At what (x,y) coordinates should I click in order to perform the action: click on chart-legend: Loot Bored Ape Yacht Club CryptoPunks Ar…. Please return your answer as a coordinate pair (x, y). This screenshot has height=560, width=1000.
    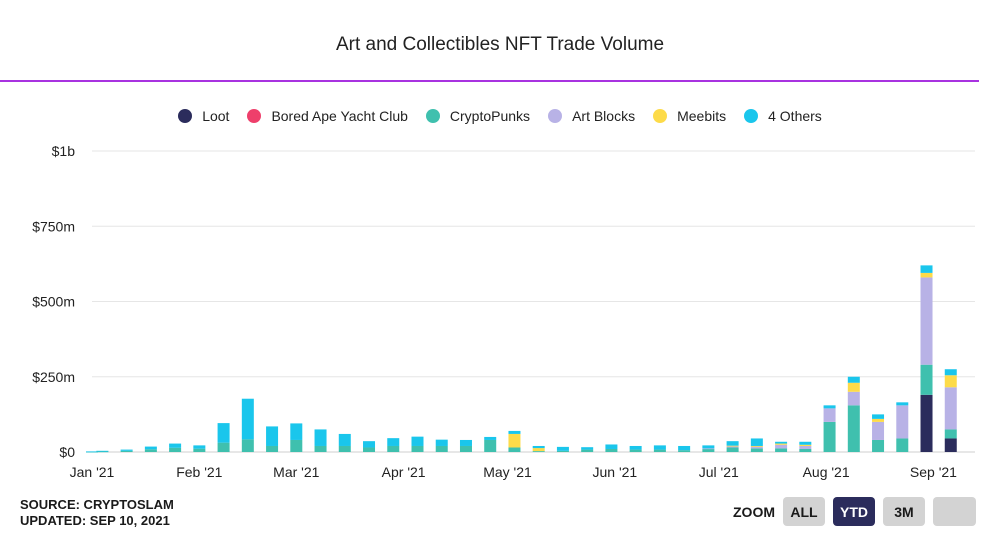
    Looking at the image, I should click on (500, 116).